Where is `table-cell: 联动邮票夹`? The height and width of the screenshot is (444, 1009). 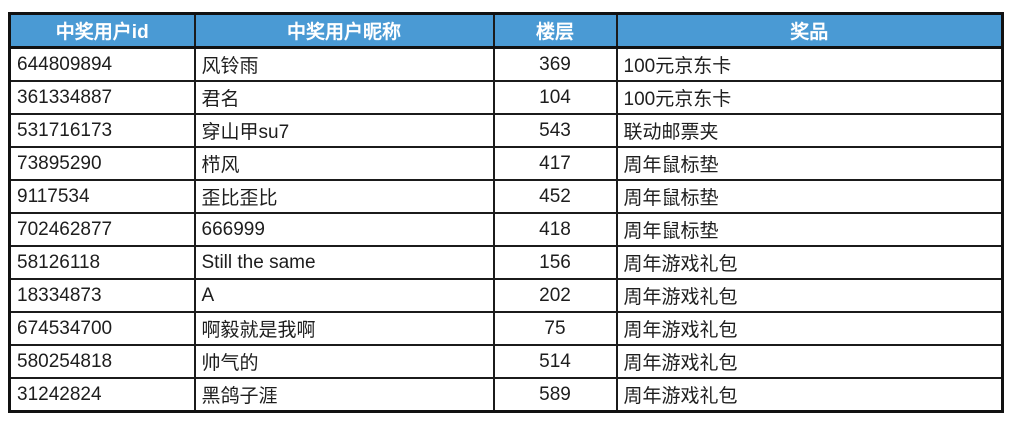
table-cell: 联动邮票夹 is located at coordinates (809, 130).